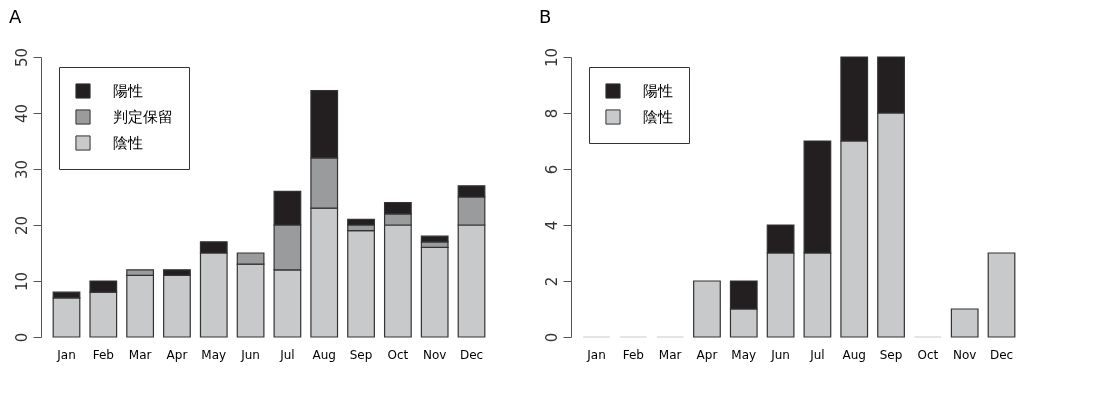 The width and height of the screenshot is (1097, 409). What do you see at coordinates (21, 225) in the screenshot?
I see `y-tick-label: 20` at bounding box center [21, 225].